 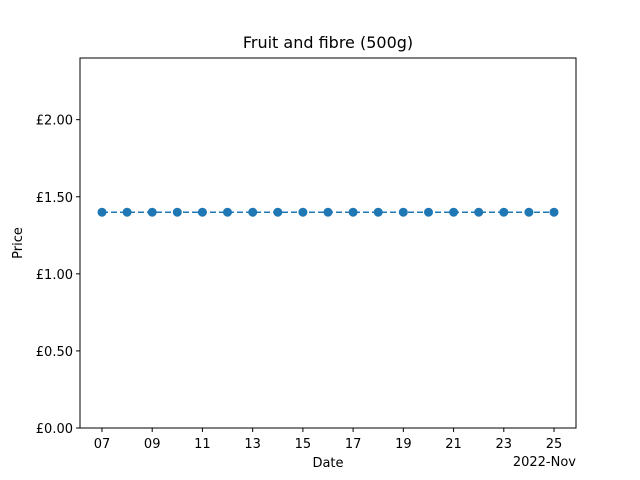 I want to click on y-tick-label: £2.00, so click(x=54, y=121).